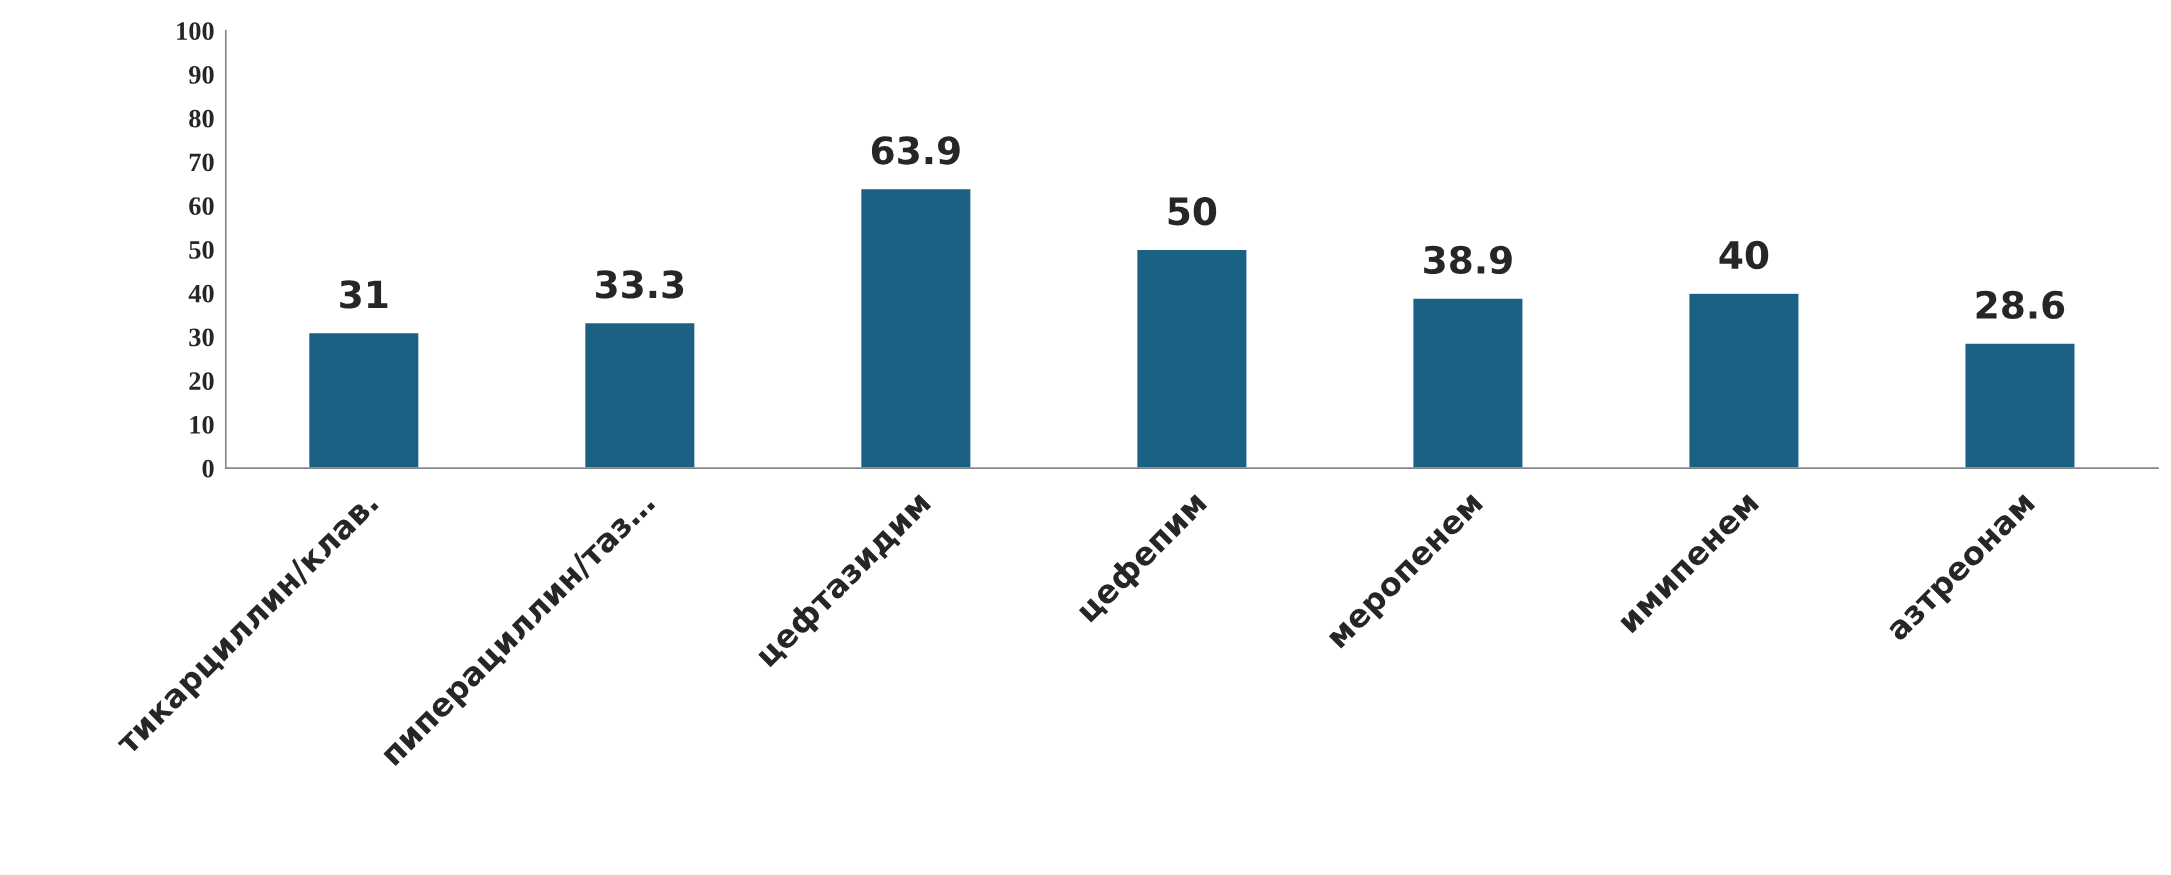  What do you see at coordinates (1468, 260) in the screenshot?
I see `data-label: 38.9` at bounding box center [1468, 260].